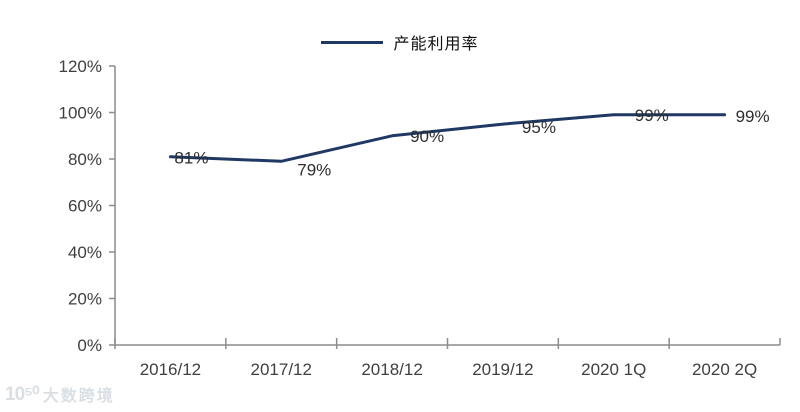 This screenshot has width=800, height=412. Describe the element at coordinates (281, 369) in the screenshot. I see `x-category-label: 2017/12` at that location.